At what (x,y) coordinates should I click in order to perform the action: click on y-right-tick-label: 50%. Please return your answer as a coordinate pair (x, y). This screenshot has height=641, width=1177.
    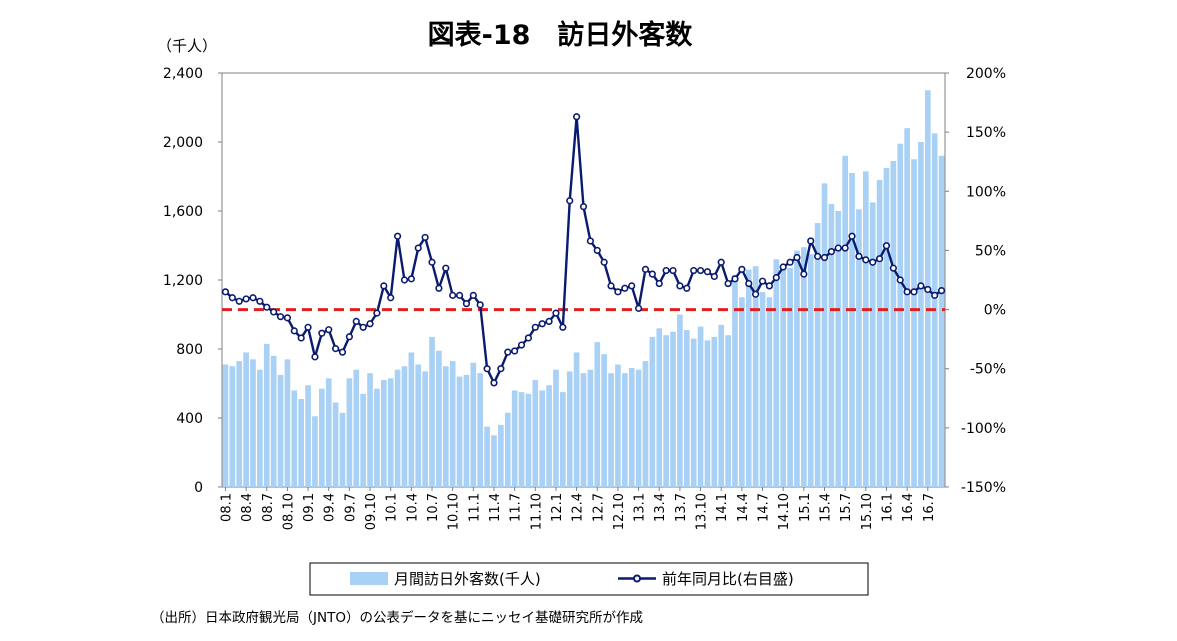
    Looking at the image, I should click on (990, 251).